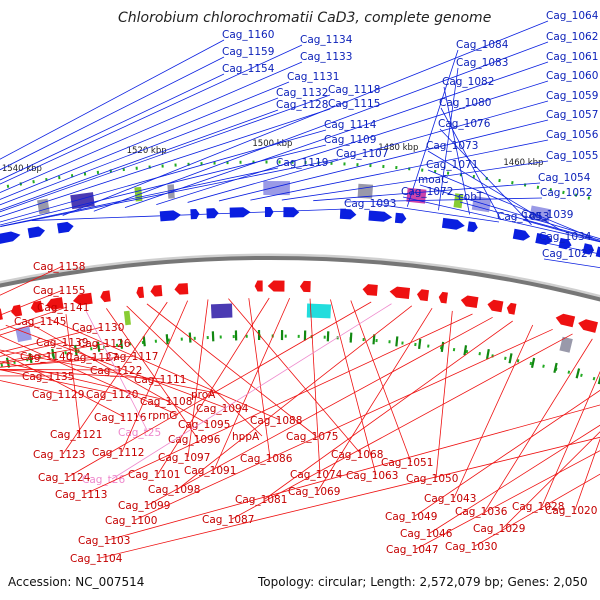 Image resolution: width=600 pixels, height=600 pixels. What do you see at coordinates (228, 520) in the screenshot?
I see `reverse-gene-label: Cag_1087` at bounding box center [228, 520].